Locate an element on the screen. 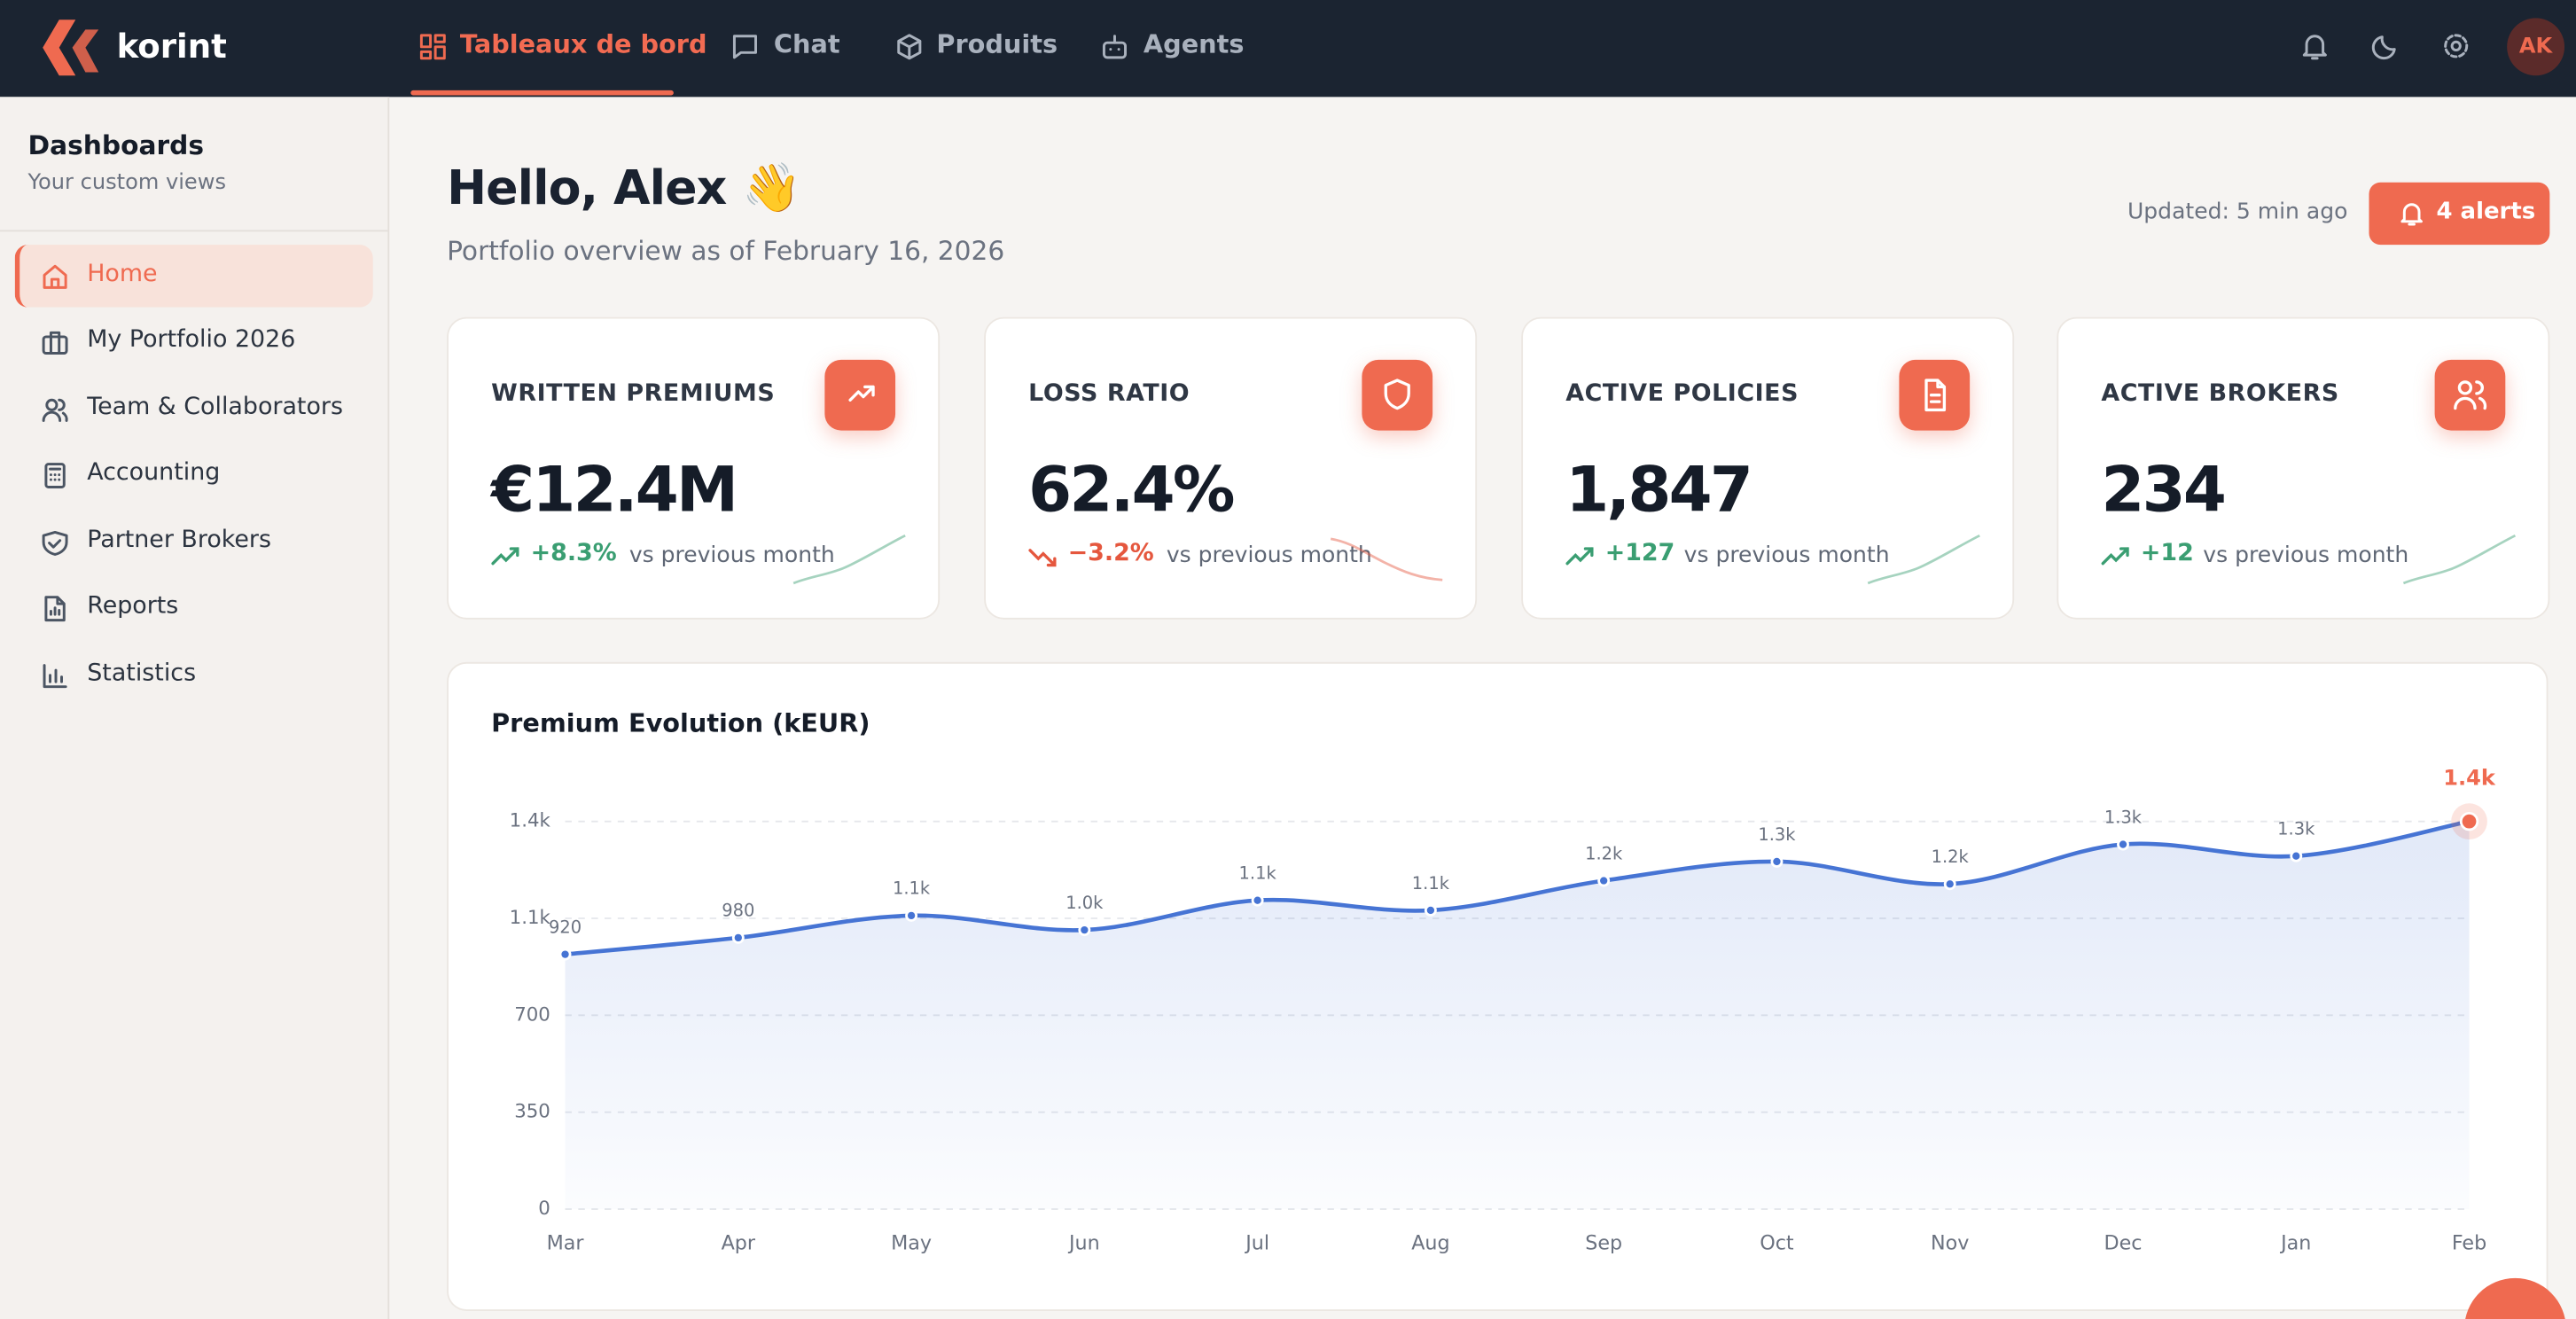 This screenshot has height=1319, width=2576. kpi-value: 234 is located at coordinates (2163, 490).